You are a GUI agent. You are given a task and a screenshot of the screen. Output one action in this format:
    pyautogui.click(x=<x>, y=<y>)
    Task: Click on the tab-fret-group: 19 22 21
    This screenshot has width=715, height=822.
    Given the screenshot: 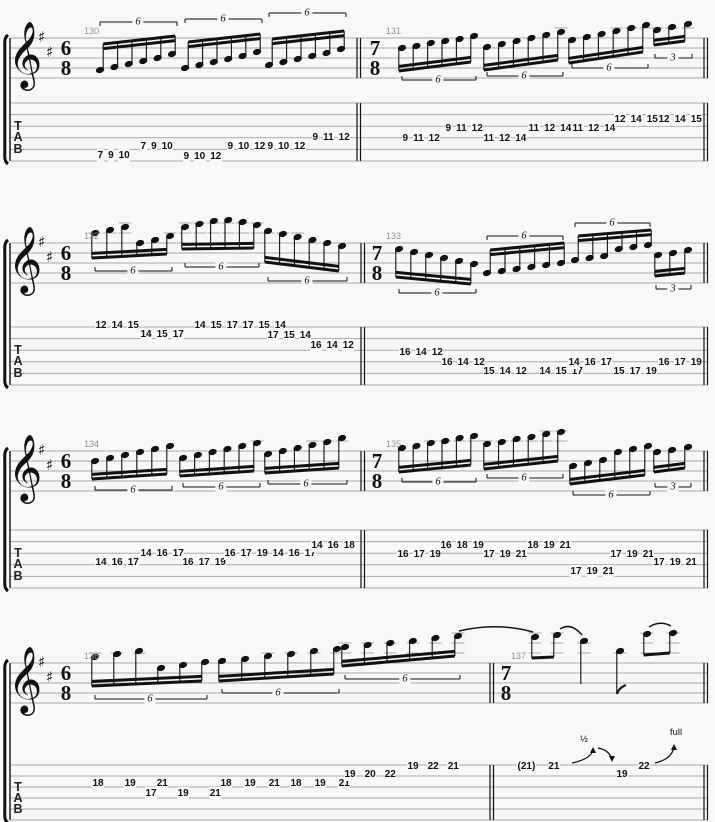 What is the action you would take?
    pyautogui.click(x=433, y=766)
    